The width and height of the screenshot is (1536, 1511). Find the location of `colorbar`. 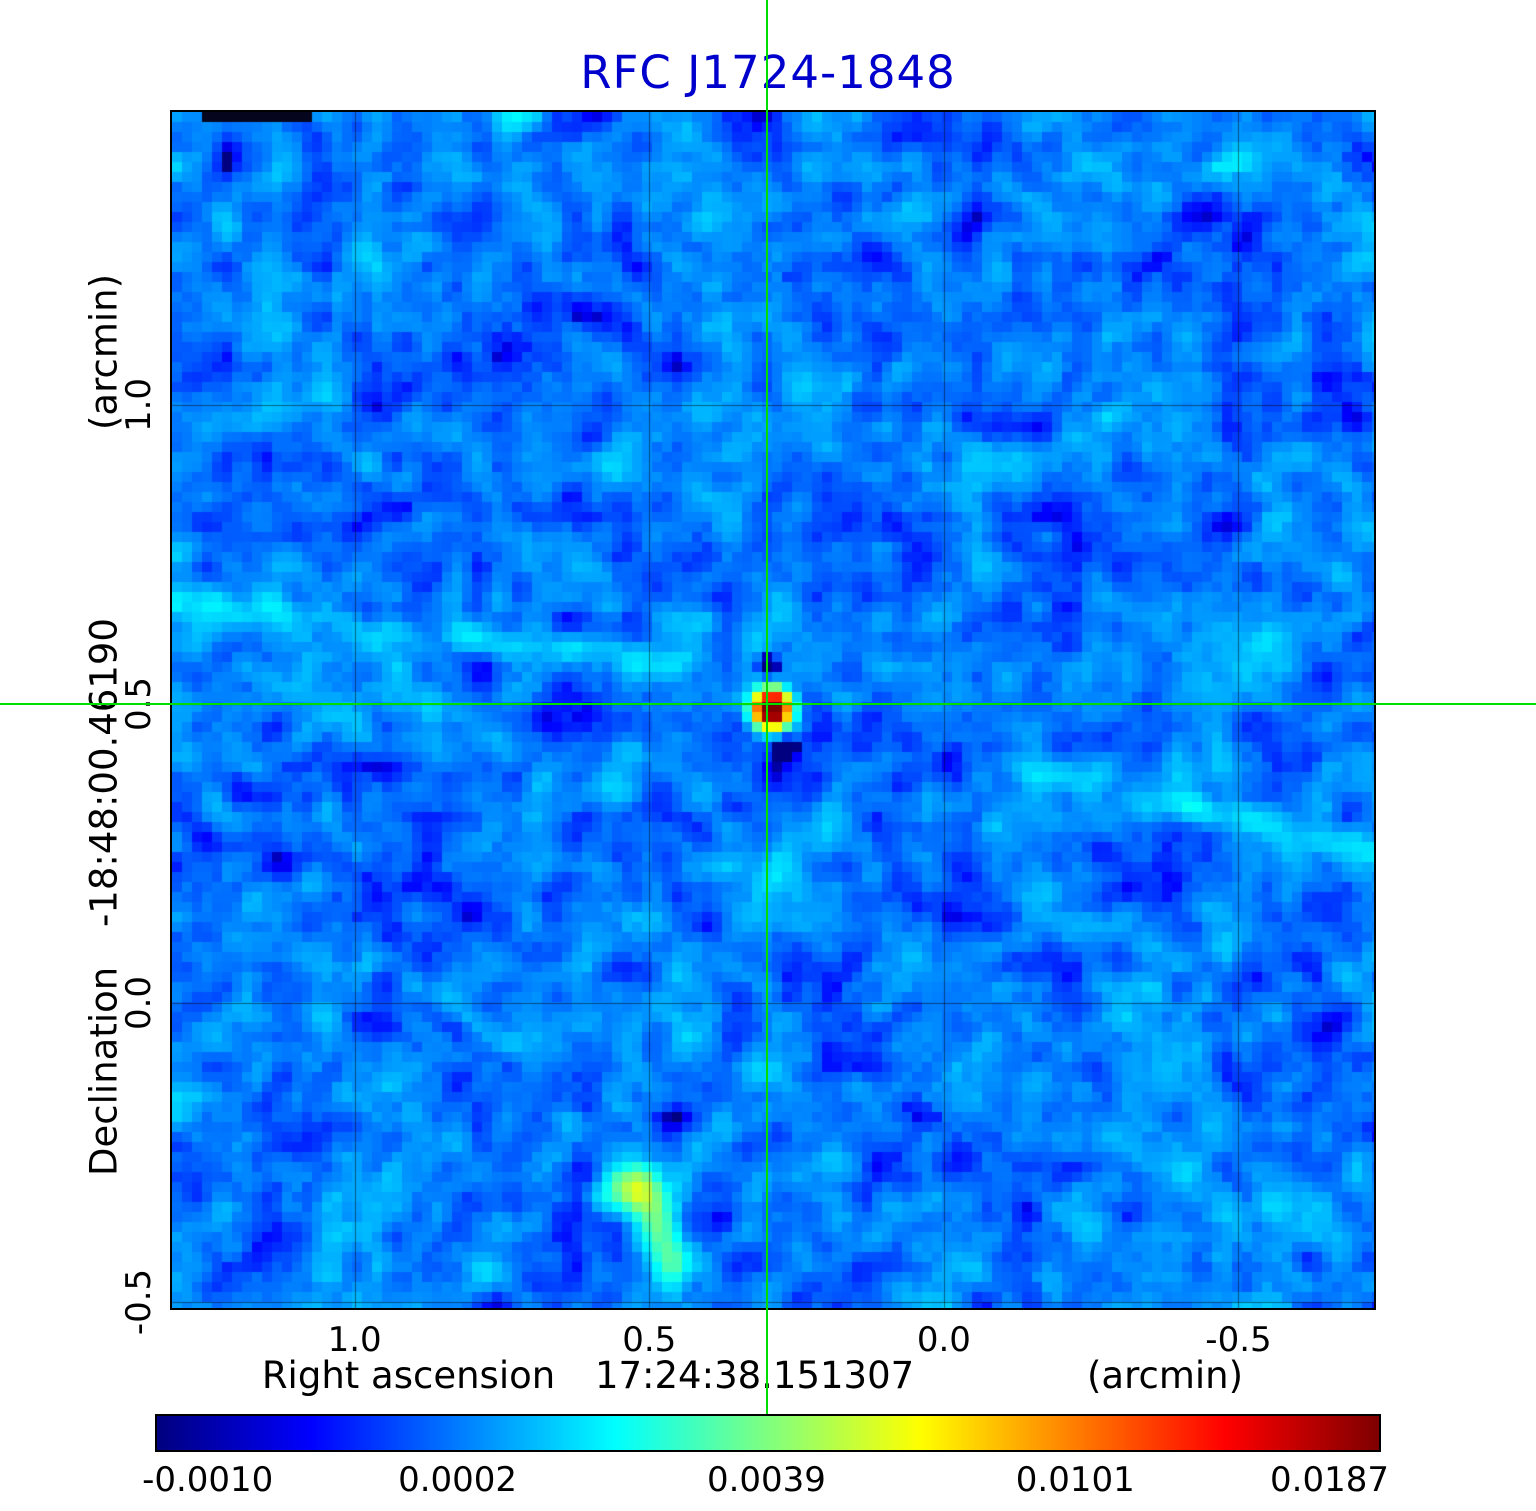

colorbar is located at coordinates (768, 1433).